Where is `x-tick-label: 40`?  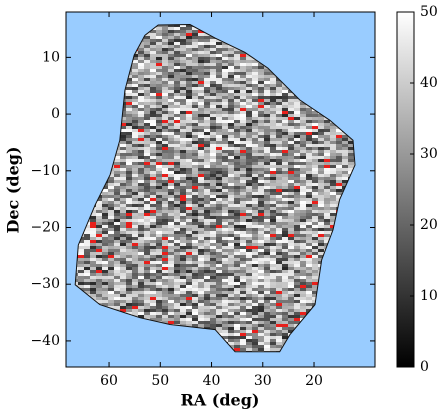
x-tick-label: 40 is located at coordinates (212, 381).